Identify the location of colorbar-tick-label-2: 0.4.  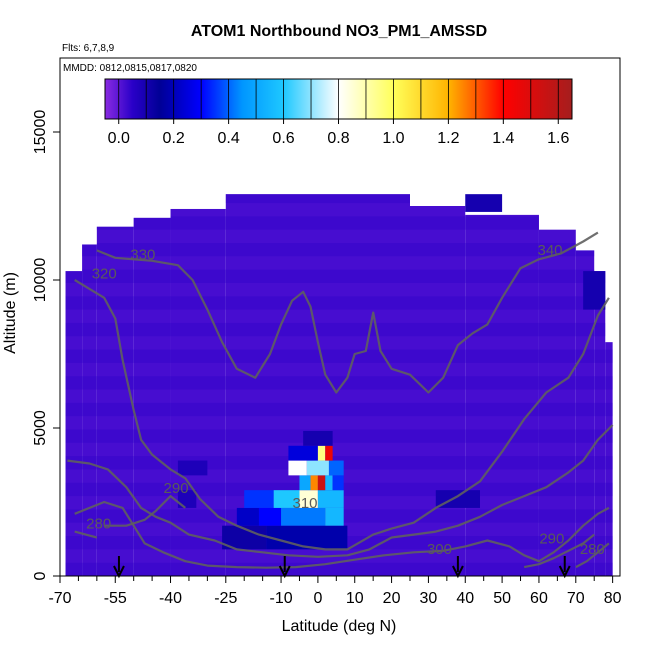
(228, 138).